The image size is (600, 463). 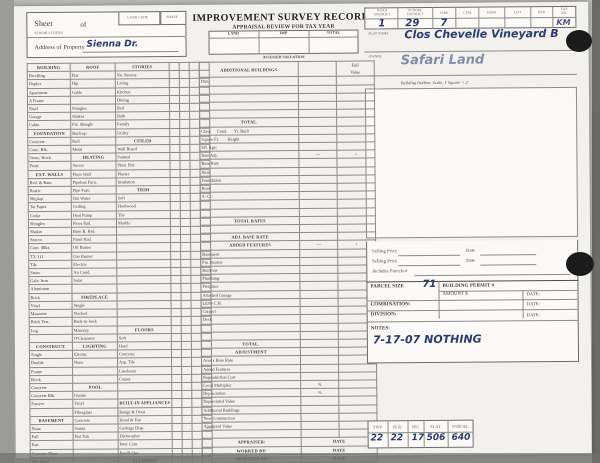 I want to click on valuation-plus-cell: Full Value, so click(x=355, y=68).